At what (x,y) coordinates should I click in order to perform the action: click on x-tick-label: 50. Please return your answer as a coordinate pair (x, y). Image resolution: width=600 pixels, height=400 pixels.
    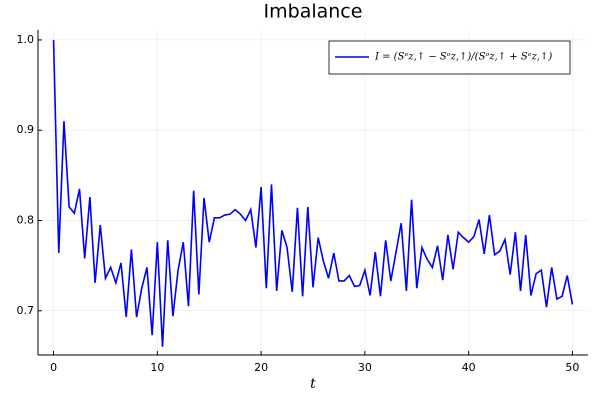
    Looking at the image, I should click on (572, 367).